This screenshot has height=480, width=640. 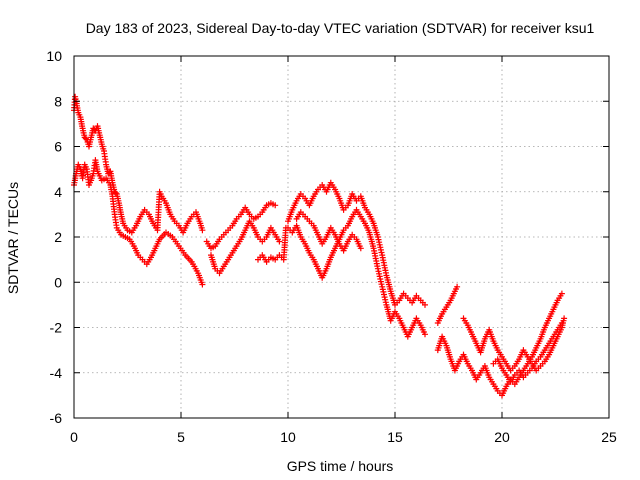 What do you see at coordinates (58, 147) in the screenshot?
I see `y-tick-label: 6` at bounding box center [58, 147].